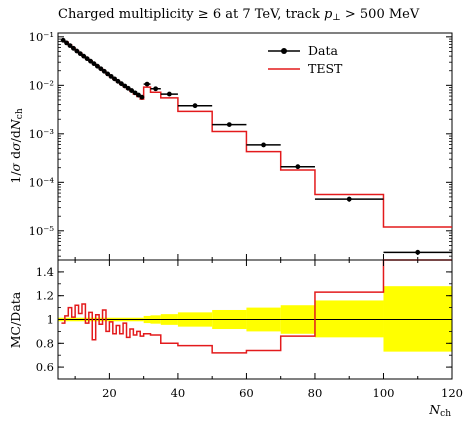 Image resolution: width=467 pixels, height=421 pixels. Describe the element at coordinates (178, 393) in the screenshot. I see `x-tick-label: 40` at that location.